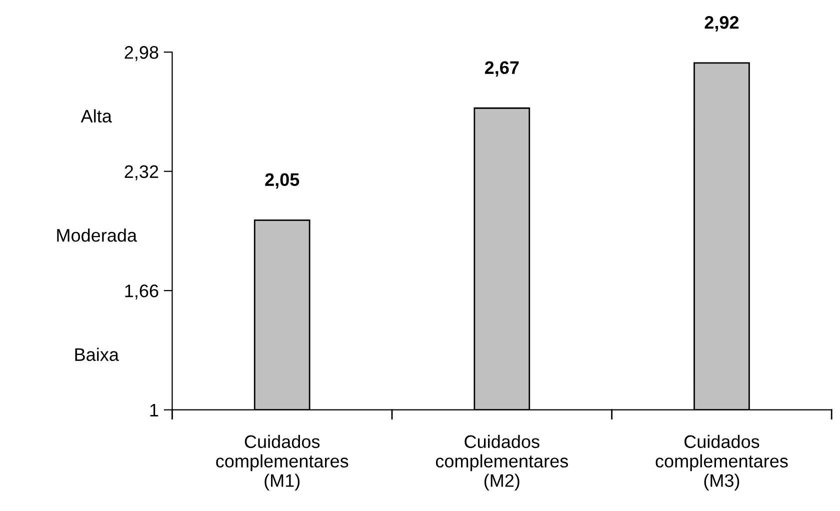 The image size is (840, 511). What do you see at coordinates (141, 172) in the screenshot?
I see `y-tick-label: 2,32` at bounding box center [141, 172].